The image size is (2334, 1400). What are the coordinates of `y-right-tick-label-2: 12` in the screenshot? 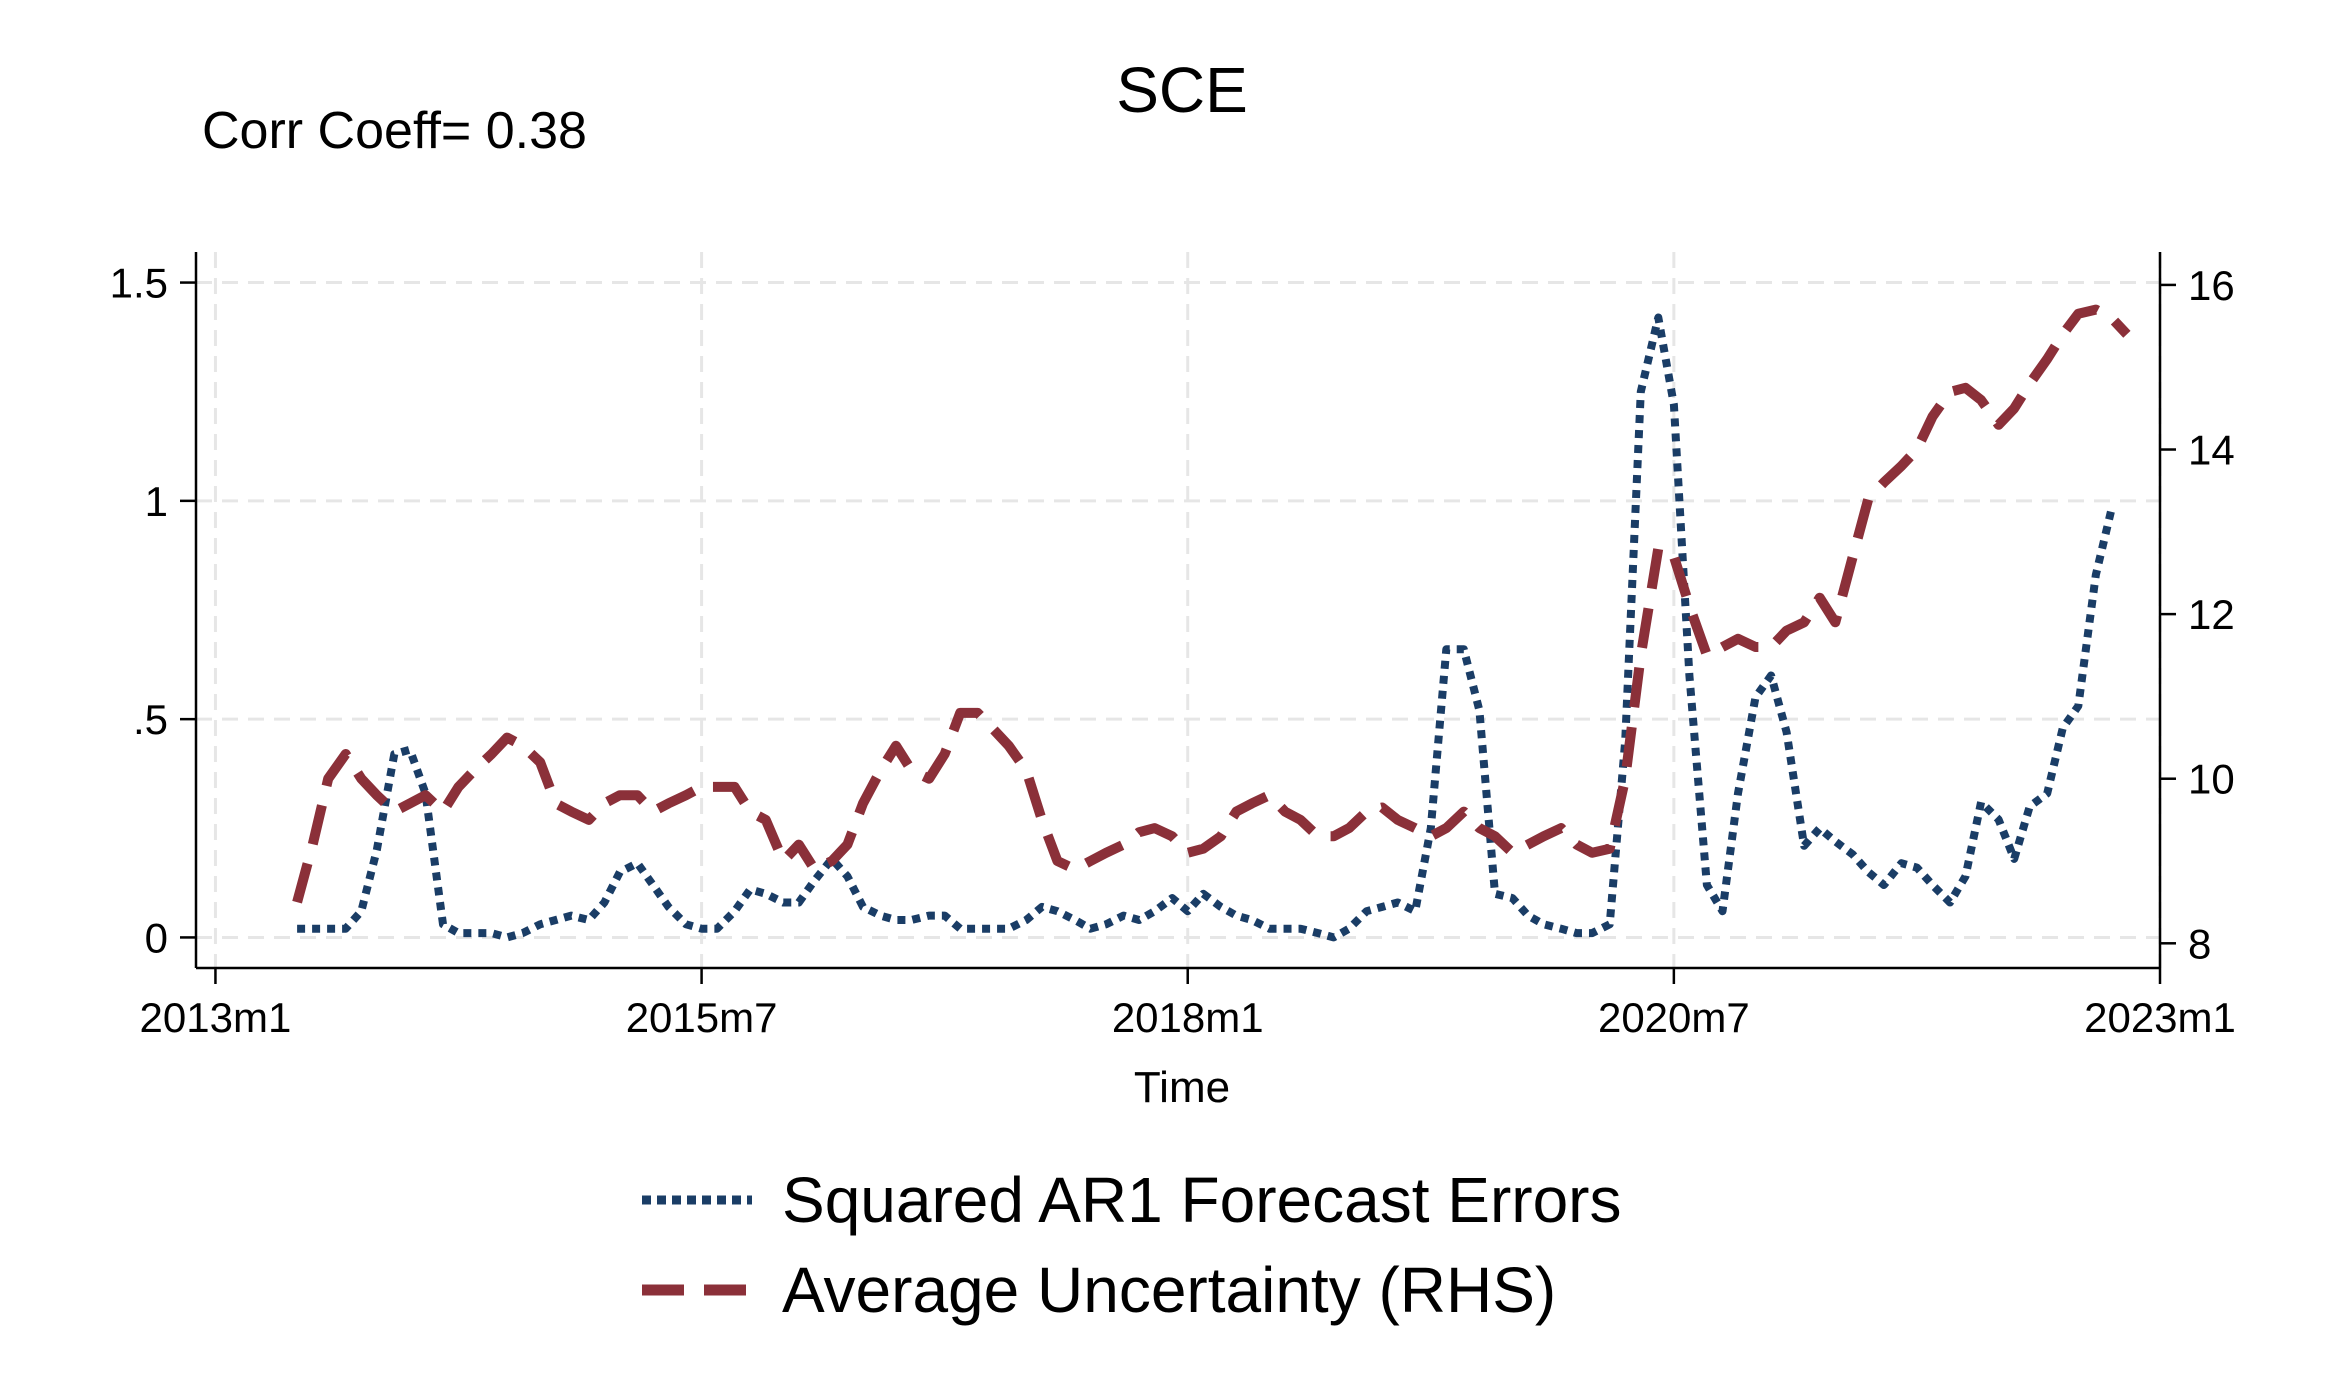 It's located at (2211, 614).